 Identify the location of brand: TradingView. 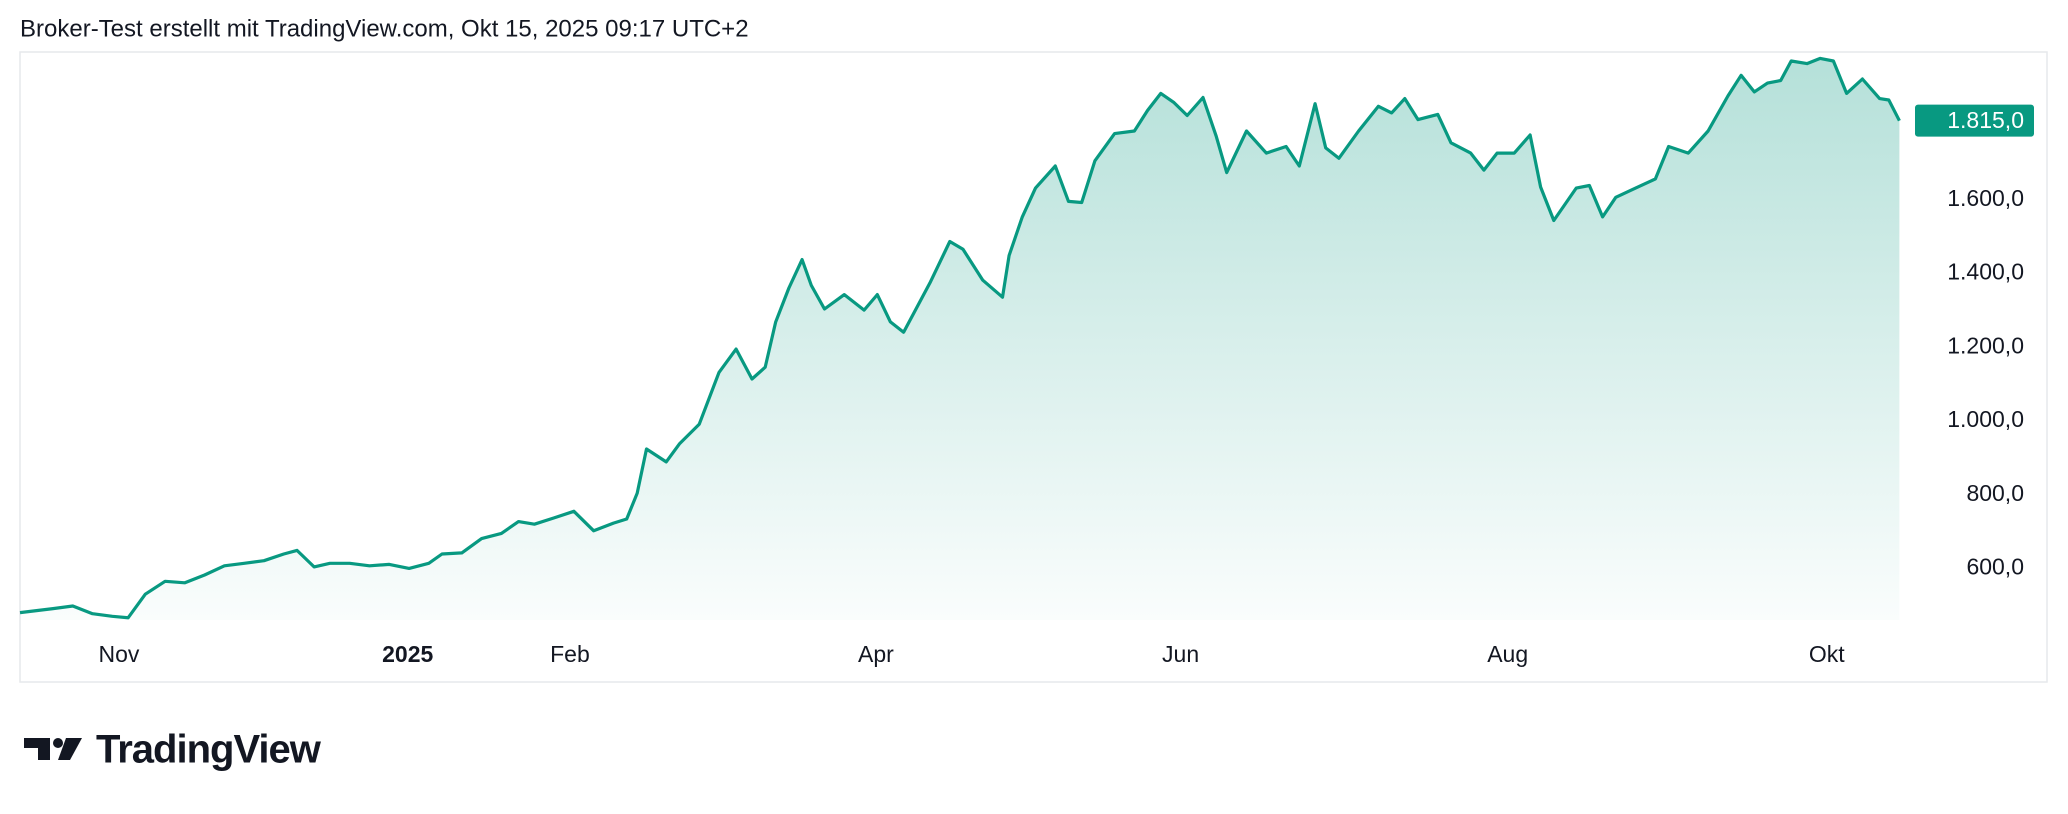
(209, 750).